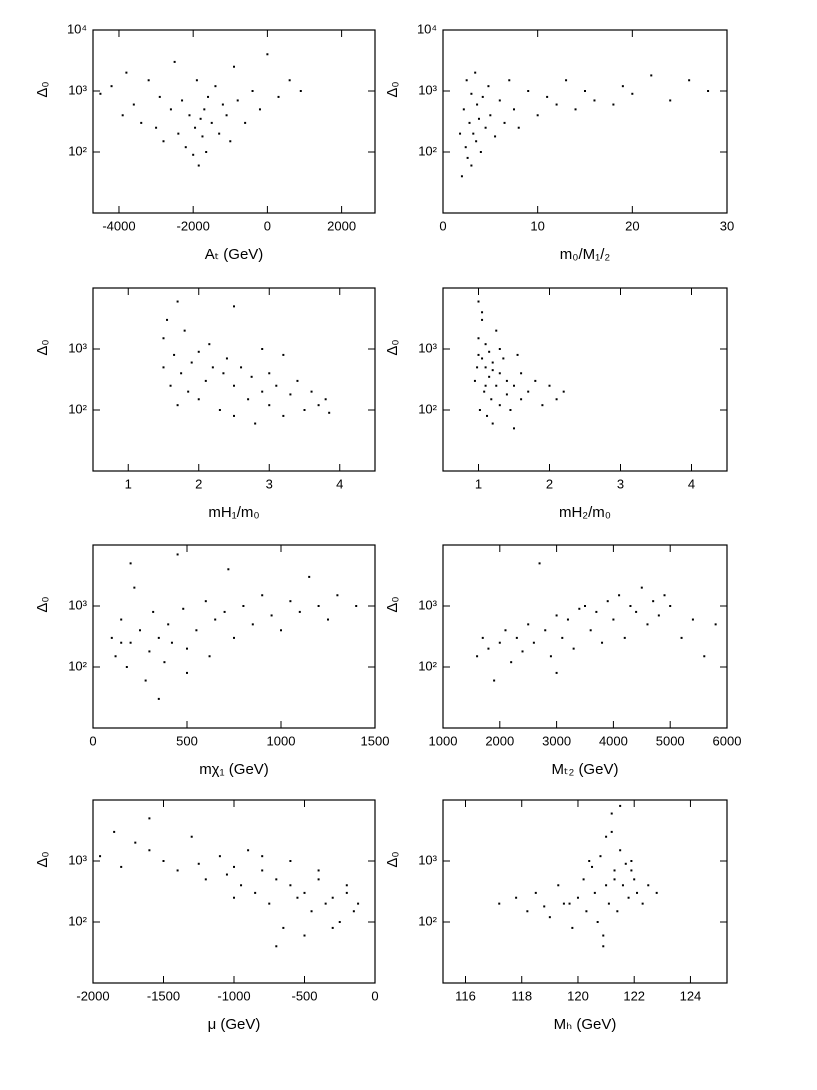  I want to click on x-tick-label: 20, so click(632, 225).